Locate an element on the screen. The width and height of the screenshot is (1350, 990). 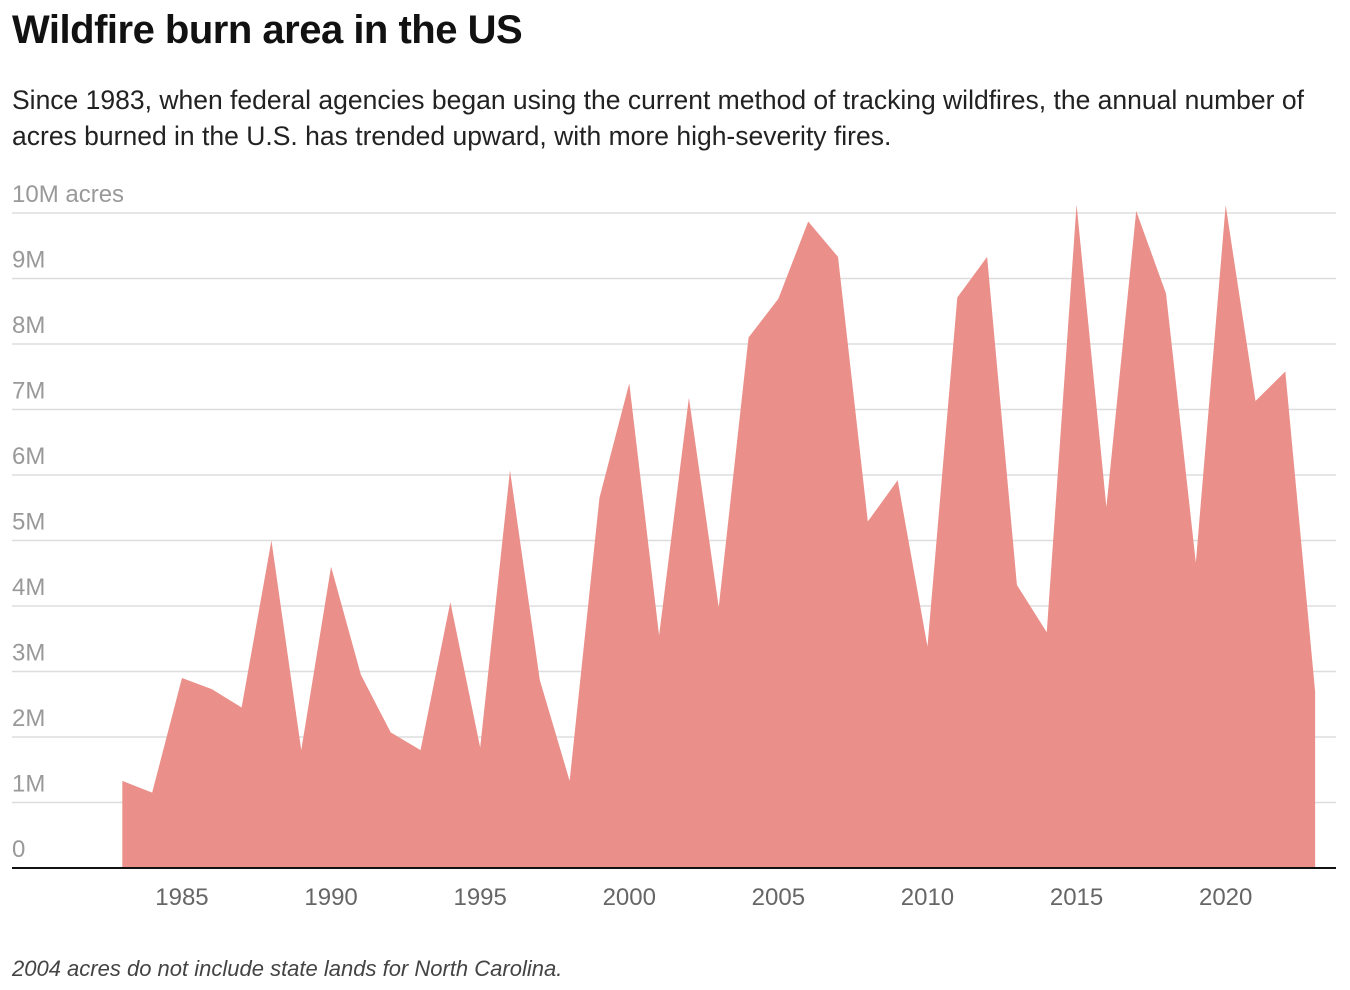
x-tick-label: 2020 is located at coordinates (1225, 897).